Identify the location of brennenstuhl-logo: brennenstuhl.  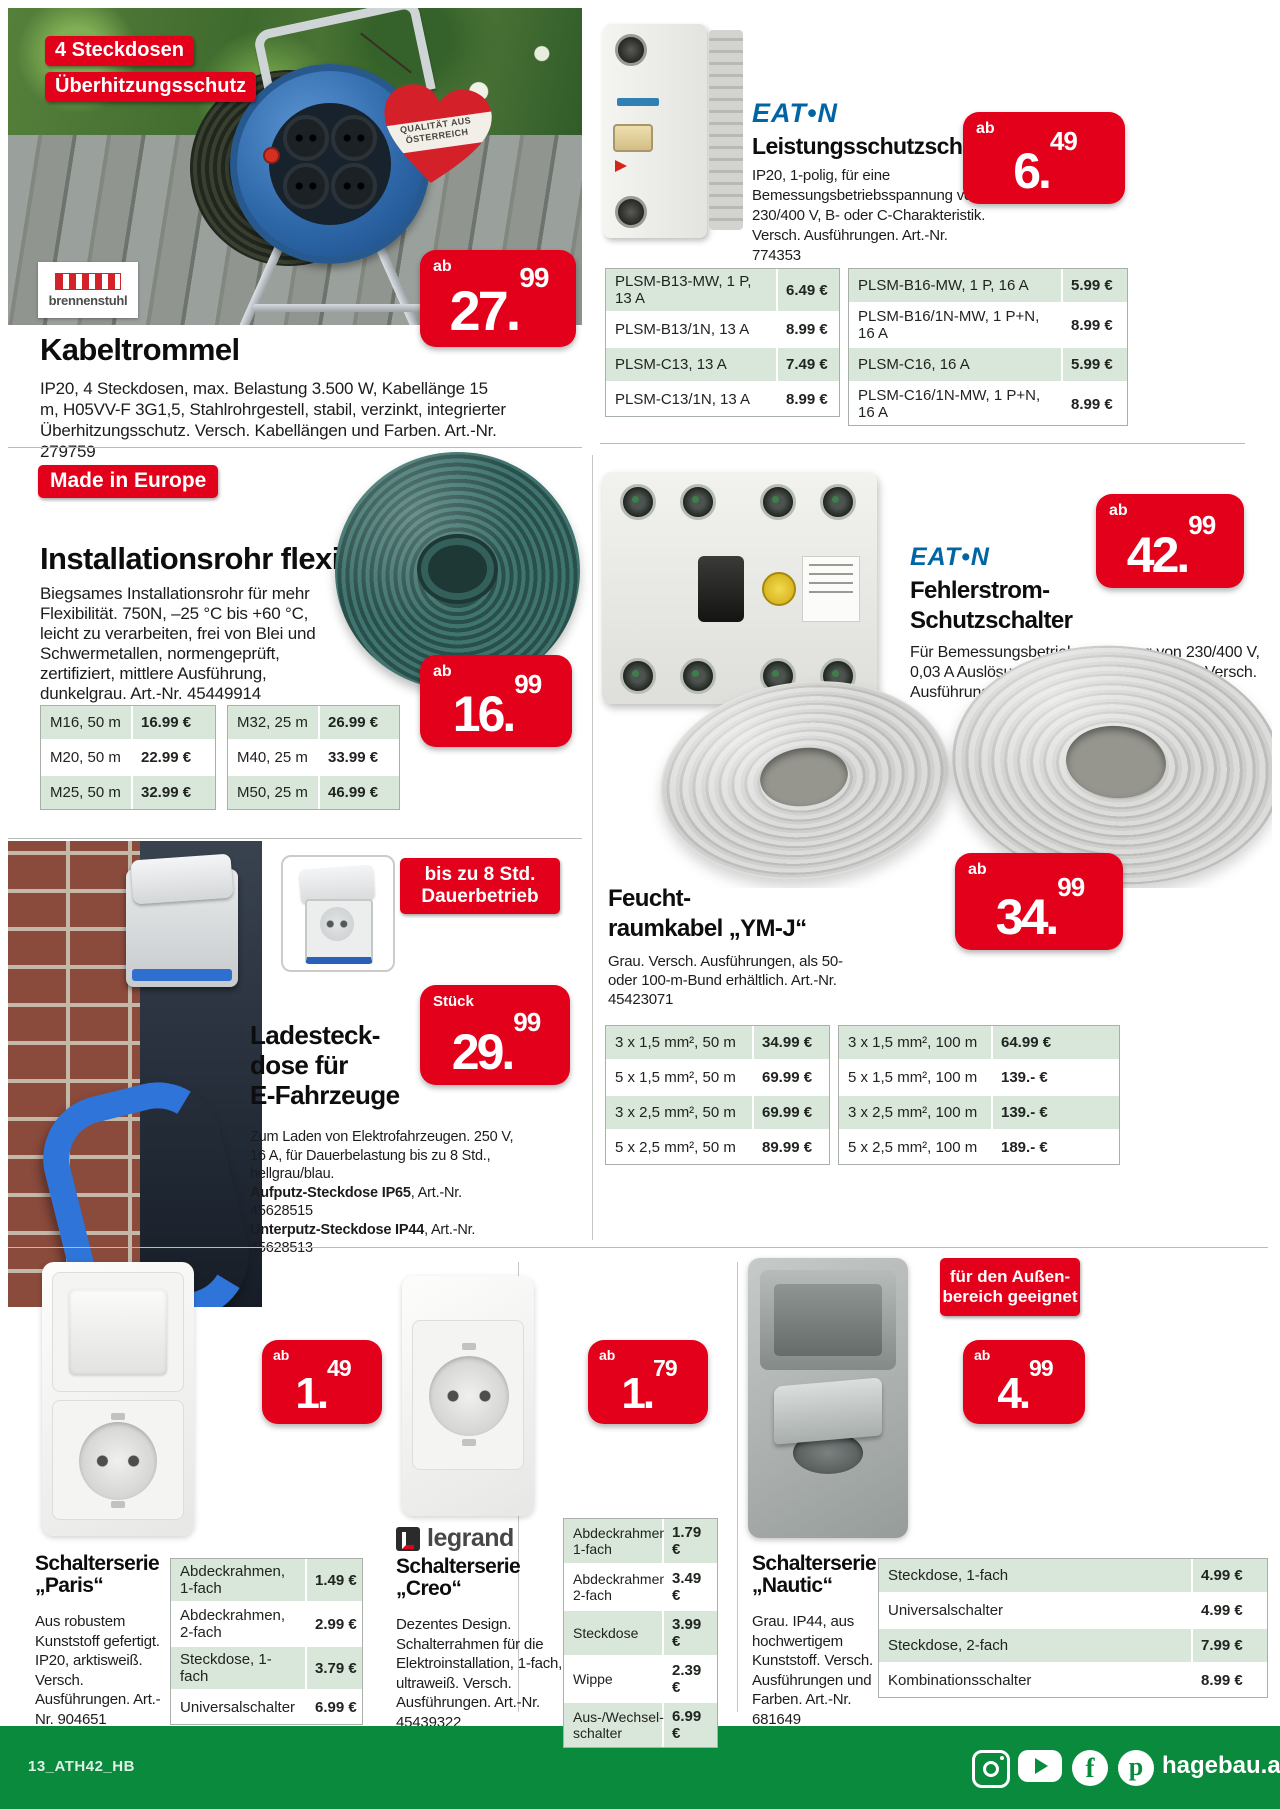
(88, 290).